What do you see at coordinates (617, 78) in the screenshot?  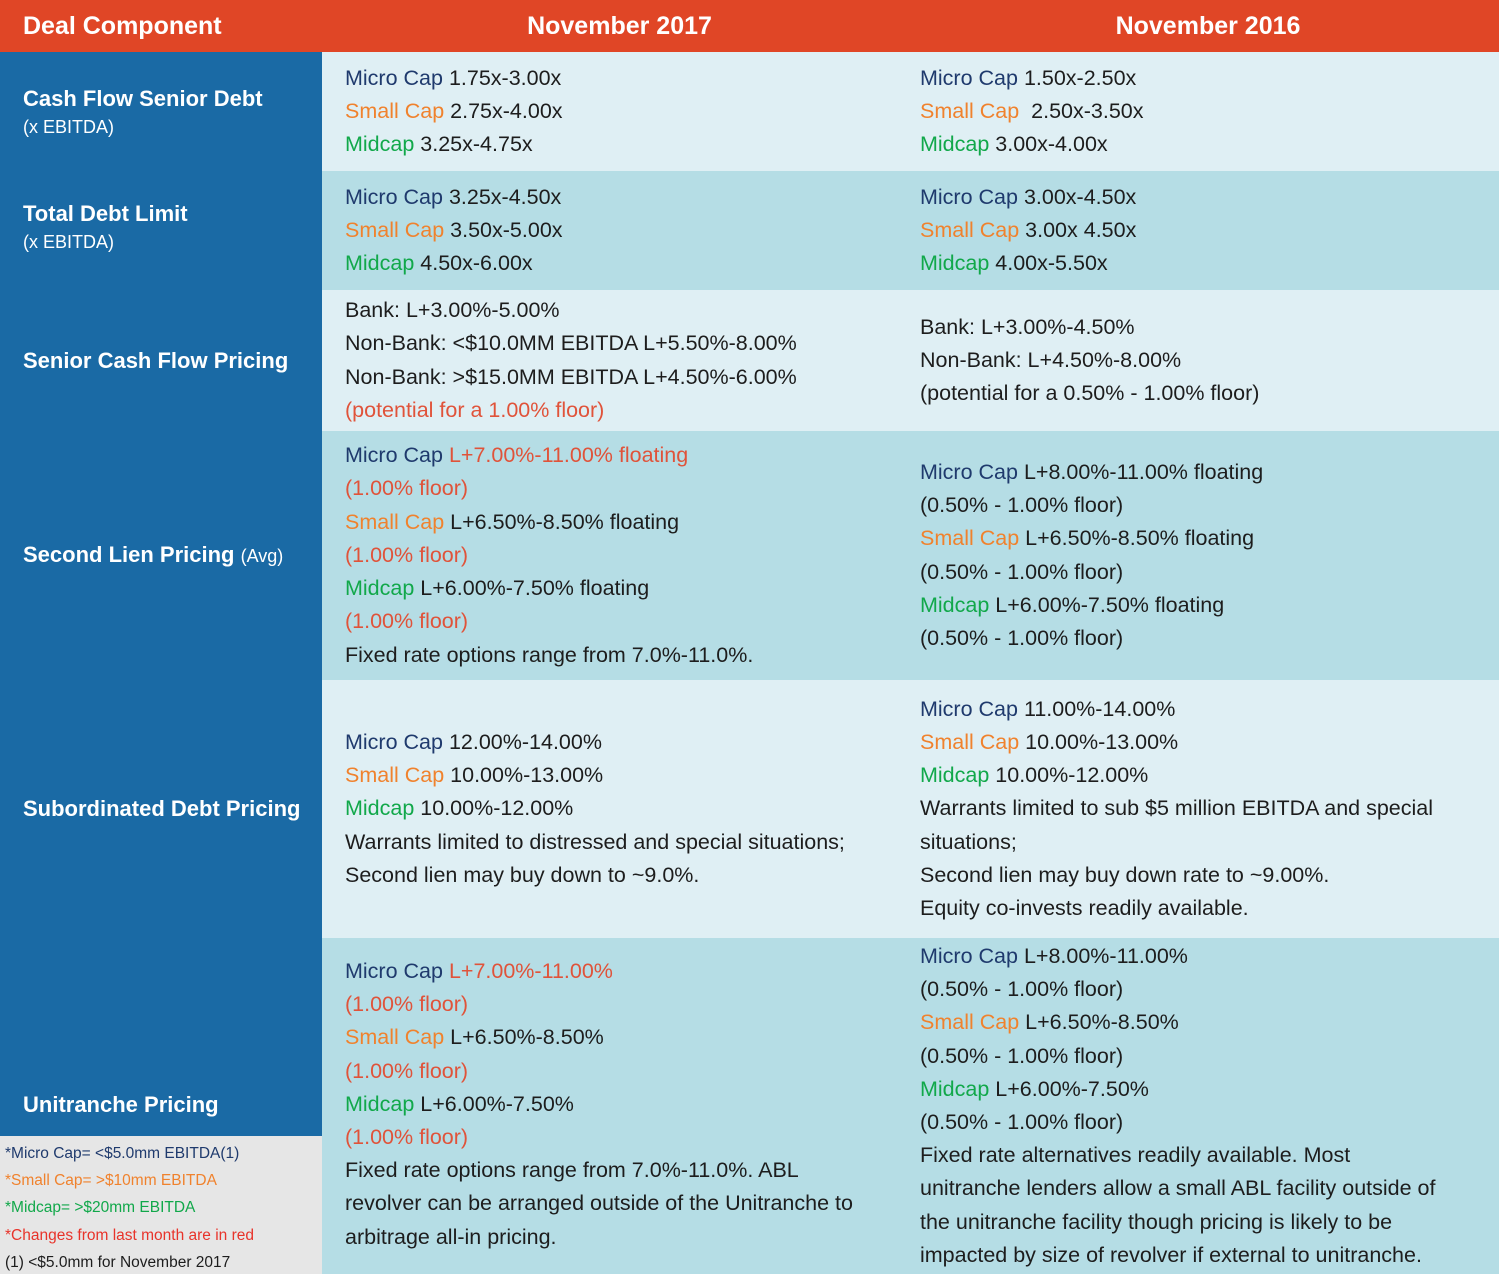 I see `line-micro-cap: Micro Cap 1.75x-3.00x` at bounding box center [617, 78].